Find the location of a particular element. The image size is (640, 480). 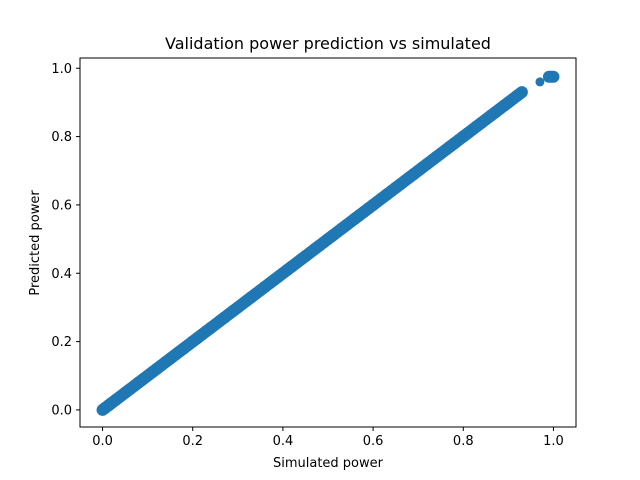

data-band-segment is located at coordinates (519, 94).